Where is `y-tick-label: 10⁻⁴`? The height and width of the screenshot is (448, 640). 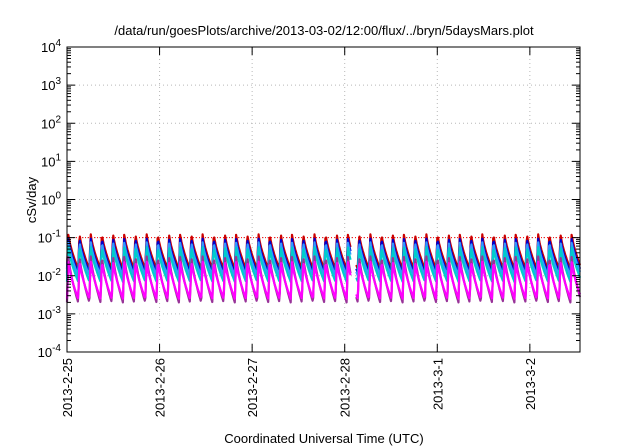
y-tick-label: 10⁻⁴ is located at coordinates (50, 351).